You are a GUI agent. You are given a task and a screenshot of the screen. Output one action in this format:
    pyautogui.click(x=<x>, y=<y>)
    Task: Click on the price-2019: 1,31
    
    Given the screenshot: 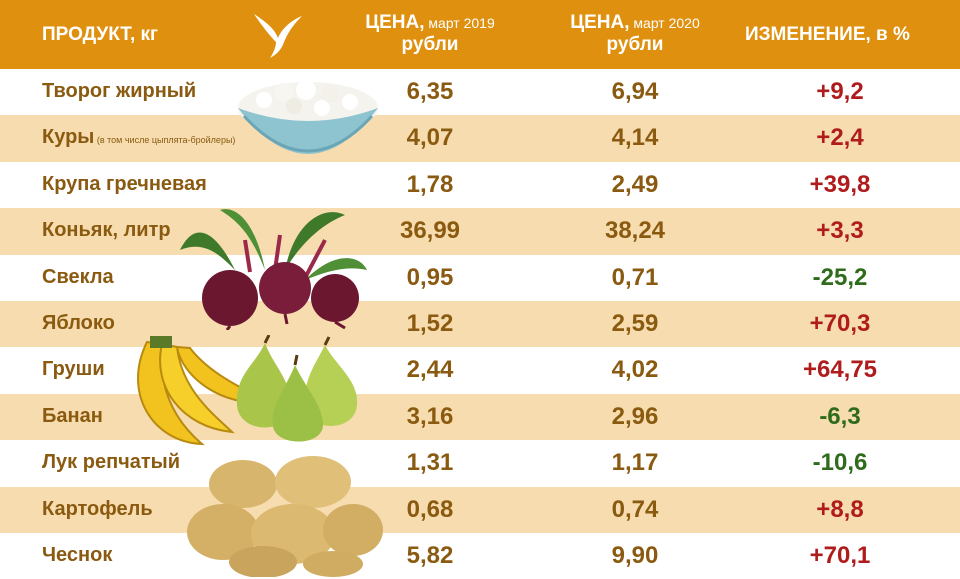 What is the action you would take?
    pyautogui.click(x=430, y=463)
    